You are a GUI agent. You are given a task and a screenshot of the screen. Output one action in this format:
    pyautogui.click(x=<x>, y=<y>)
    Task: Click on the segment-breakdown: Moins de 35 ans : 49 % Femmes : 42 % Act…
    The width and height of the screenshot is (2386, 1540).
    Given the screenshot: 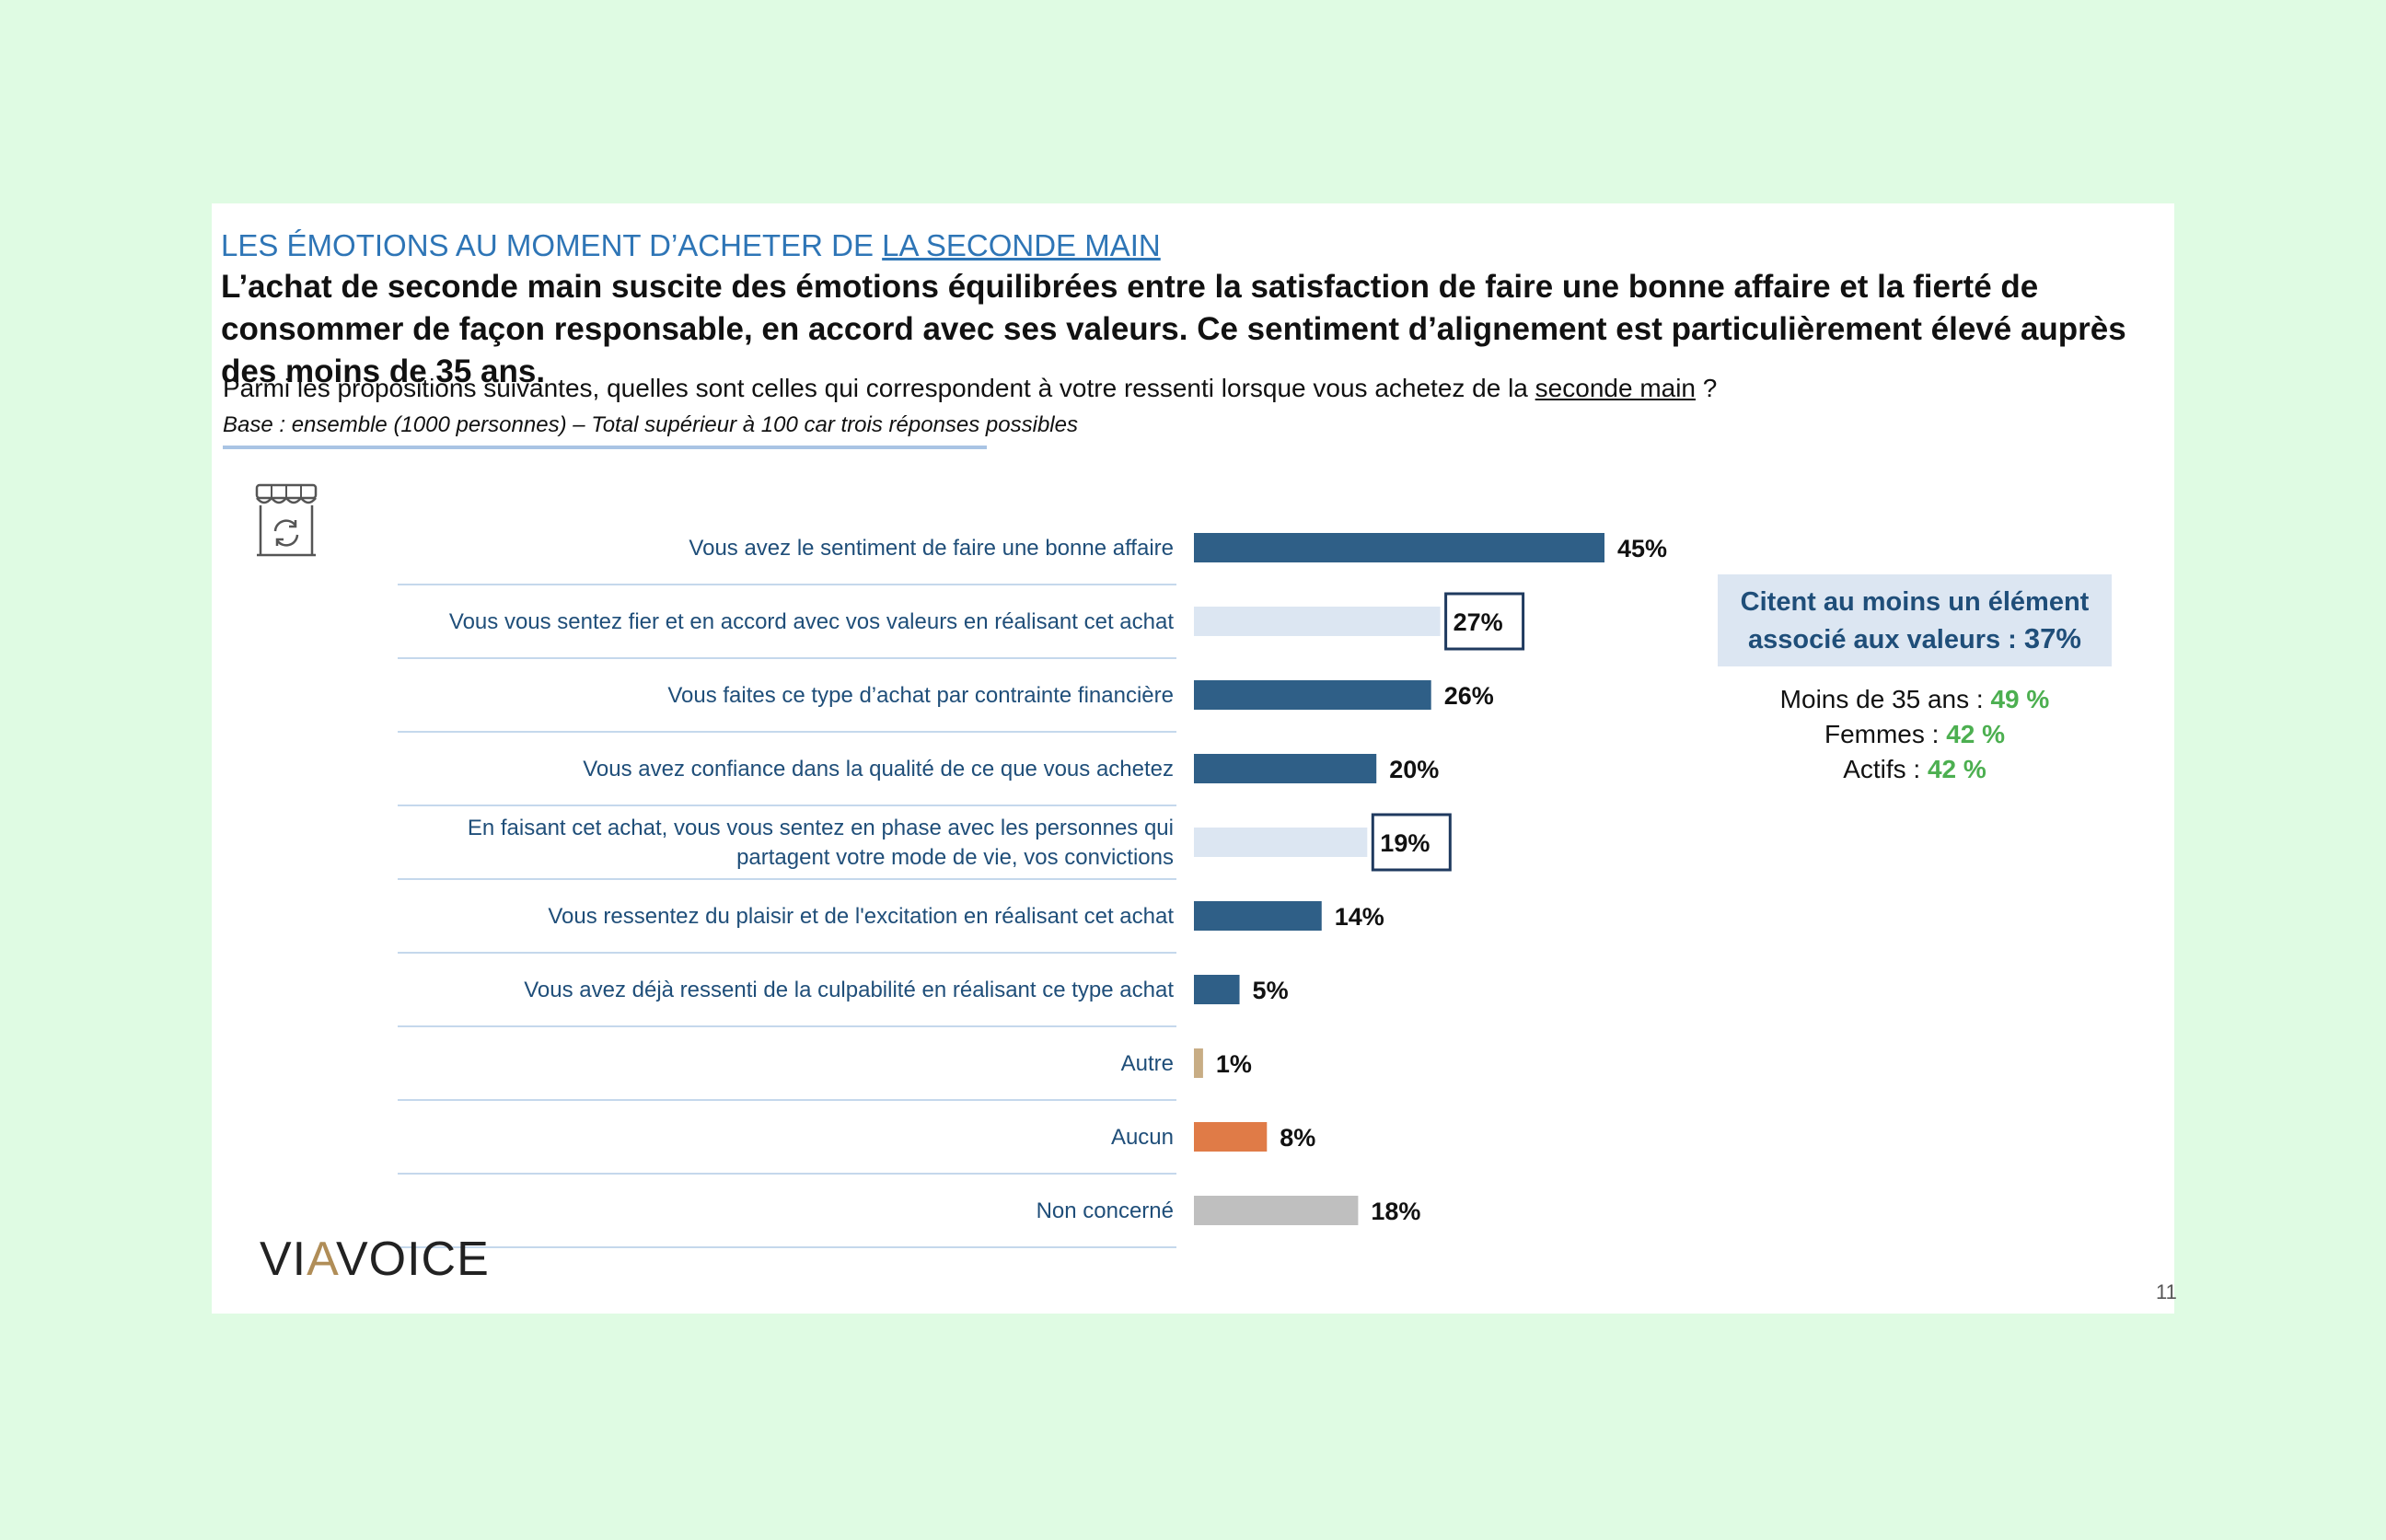 What is the action you would take?
    pyautogui.click(x=1915, y=734)
    